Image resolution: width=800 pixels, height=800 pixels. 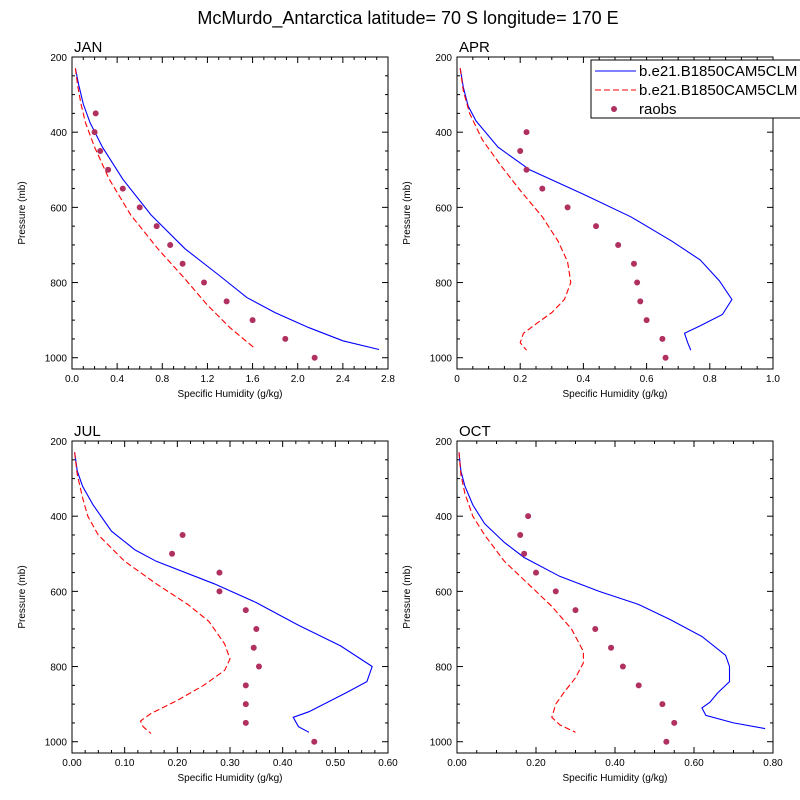 What do you see at coordinates (207, 379) in the screenshot?
I see `x-tick-label: 1.2` at bounding box center [207, 379].